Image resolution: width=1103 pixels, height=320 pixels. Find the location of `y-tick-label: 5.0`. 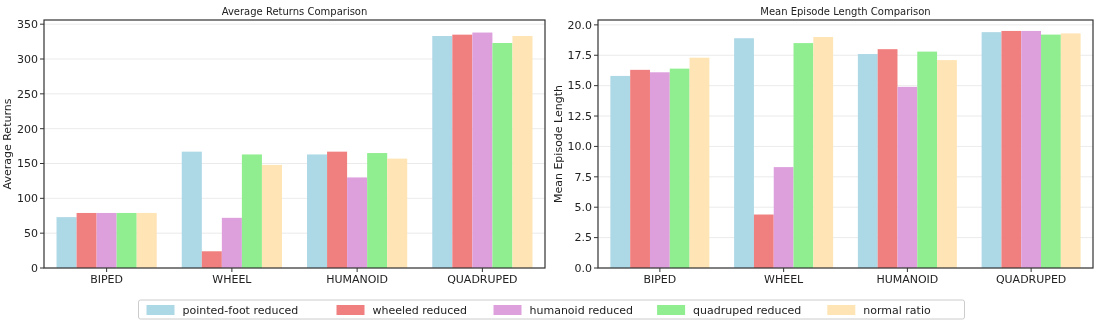

y-tick-label: 5.0 is located at coordinates (583, 208).